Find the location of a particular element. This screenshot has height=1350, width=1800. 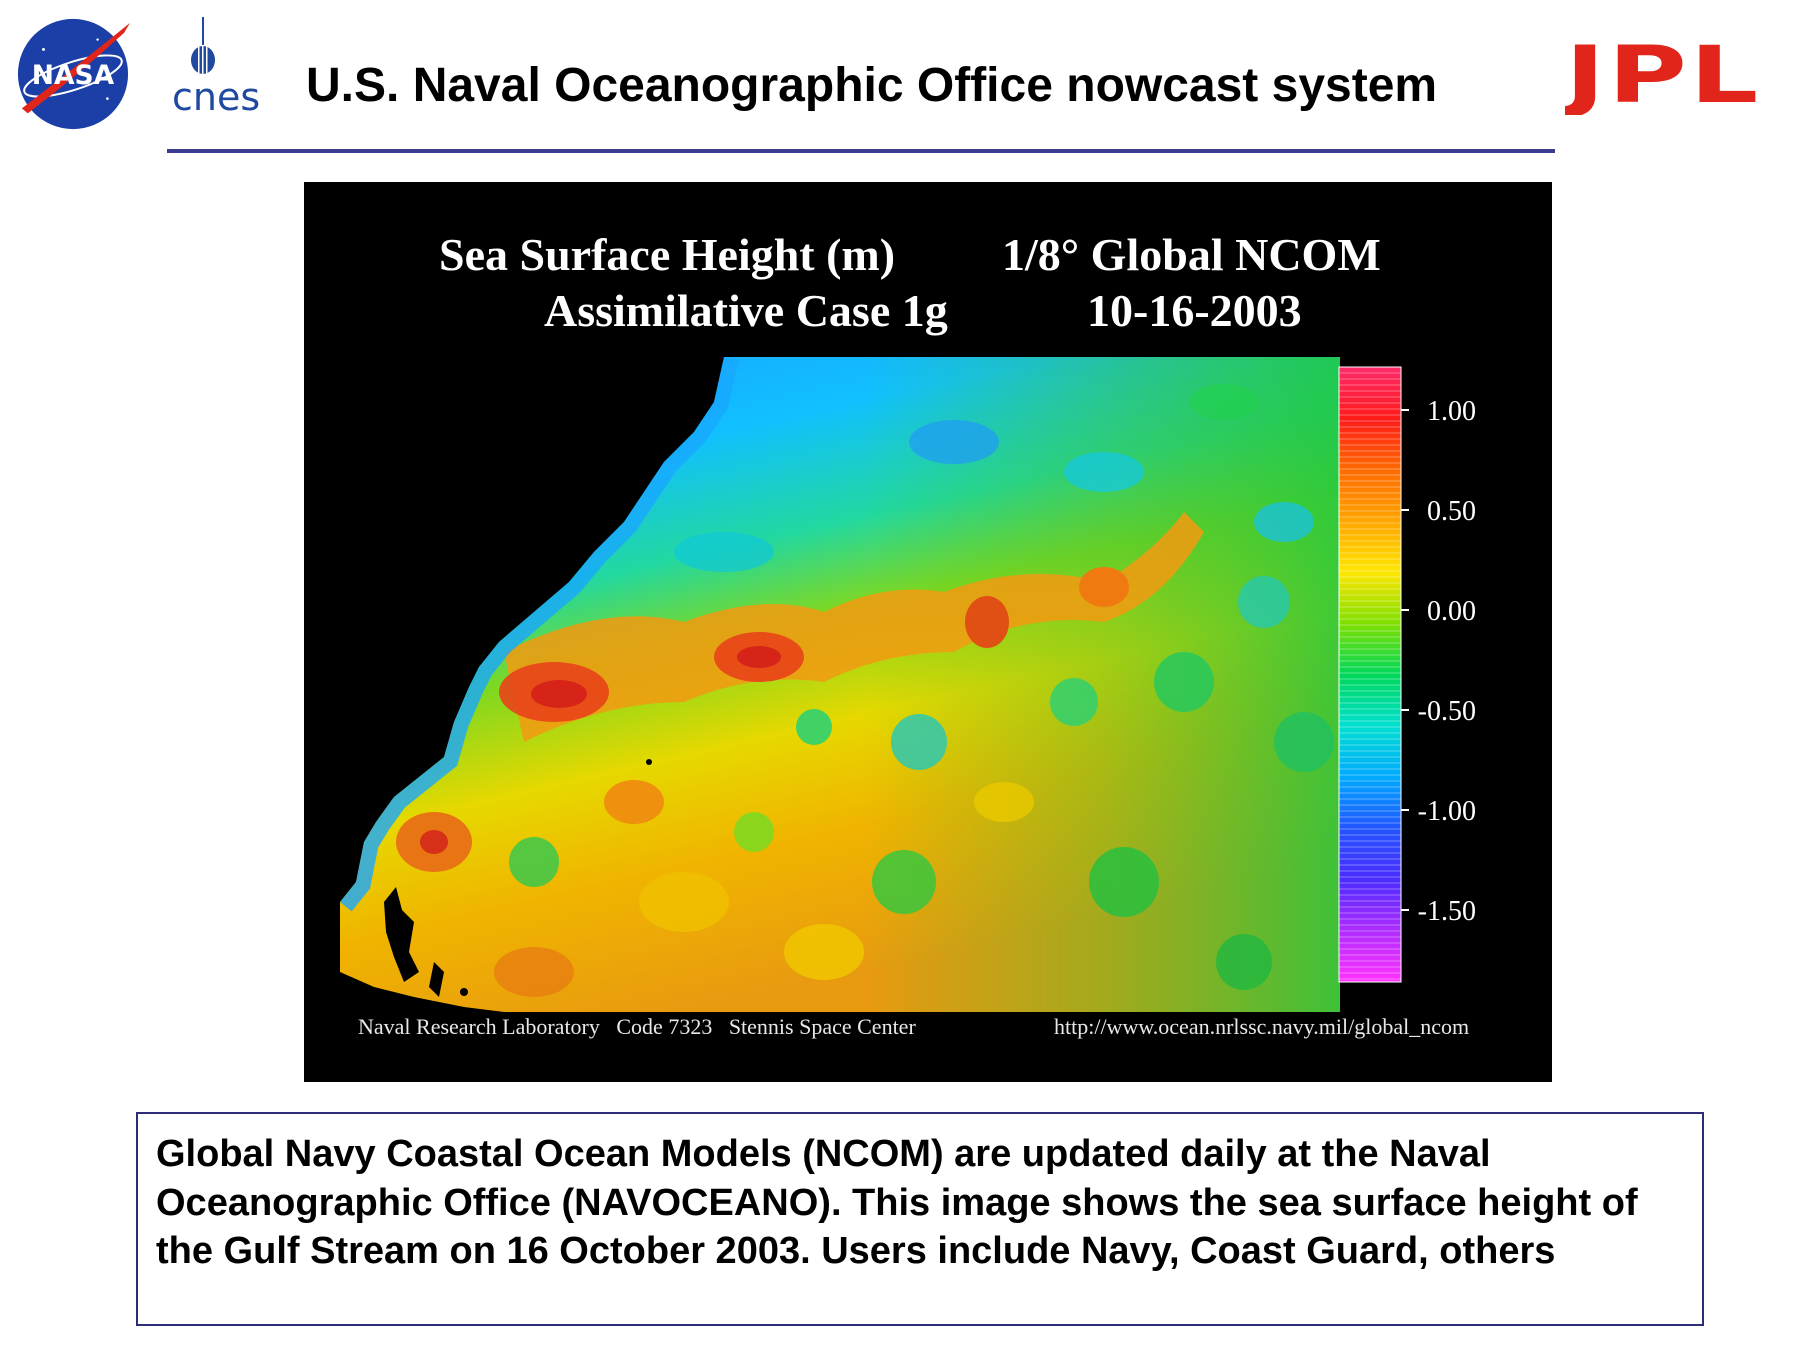

map-title-case: Assimilative Case 1g is located at coordinates (746, 310).